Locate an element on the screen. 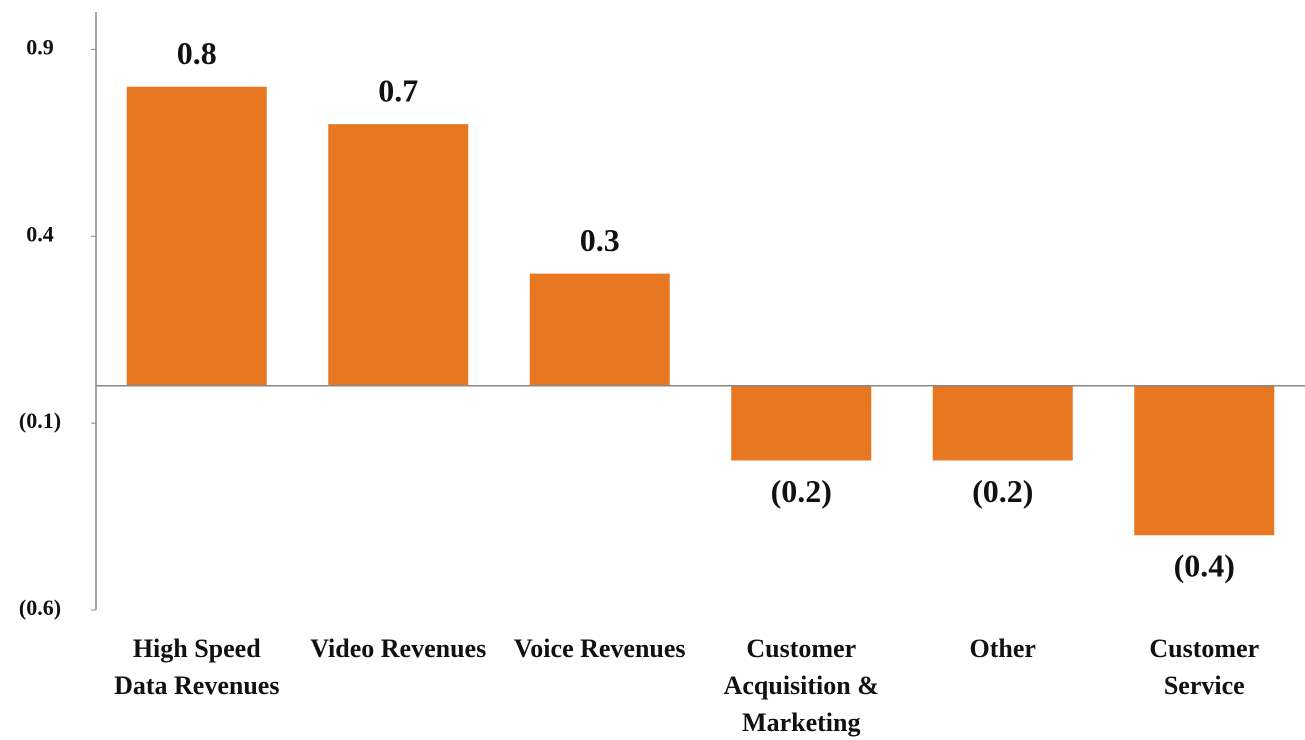  x-tick-label: Other is located at coordinates (1002, 648).